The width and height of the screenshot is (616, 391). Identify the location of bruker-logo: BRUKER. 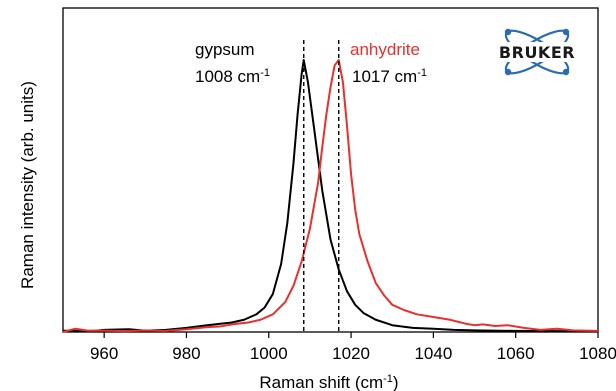
(537, 52).